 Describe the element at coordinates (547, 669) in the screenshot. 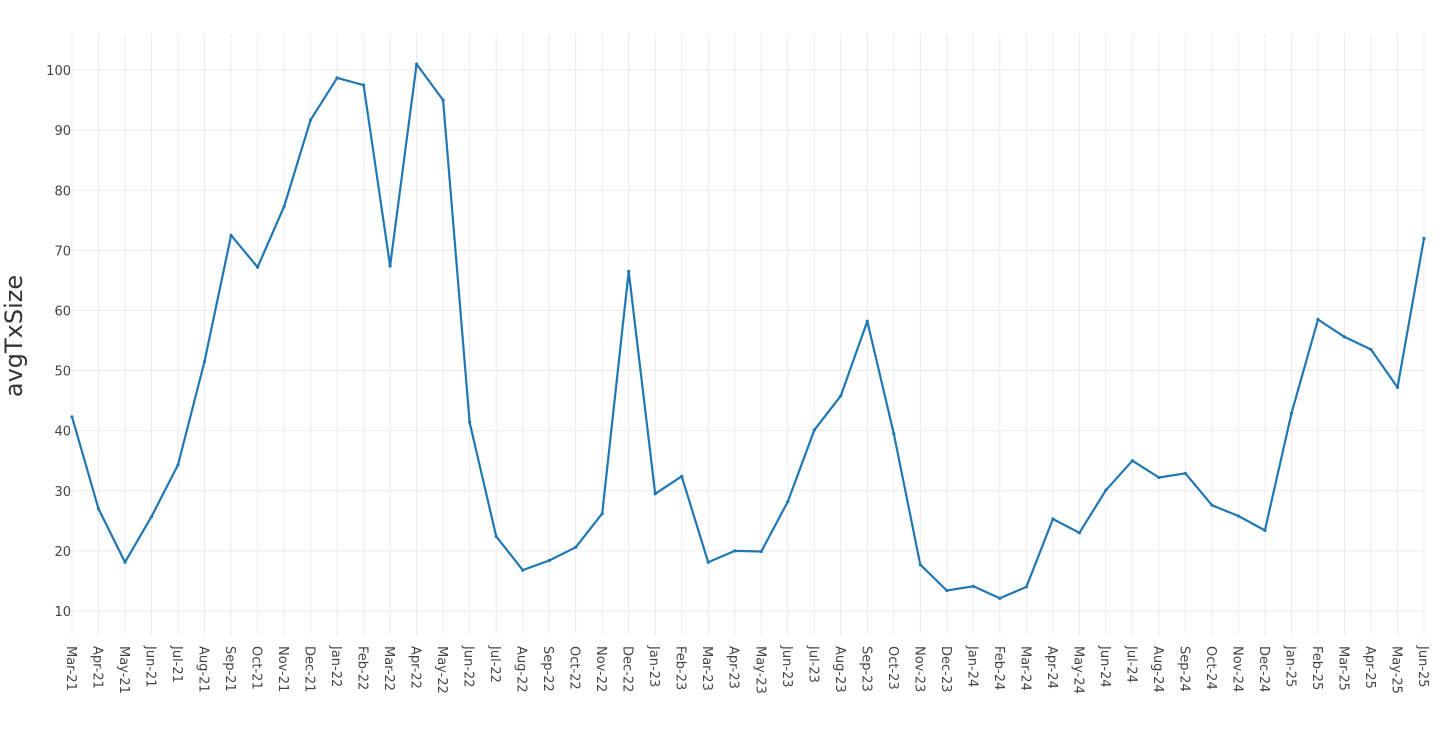

I see `x-tick-label: Sep-22` at that location.